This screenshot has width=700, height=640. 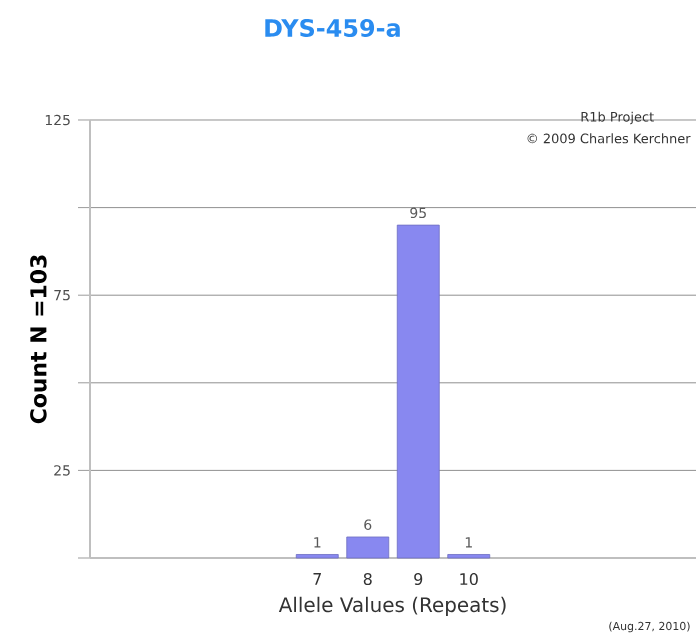 I want to click on chart-title: DYS-459-a, so click(x=332, y=27).